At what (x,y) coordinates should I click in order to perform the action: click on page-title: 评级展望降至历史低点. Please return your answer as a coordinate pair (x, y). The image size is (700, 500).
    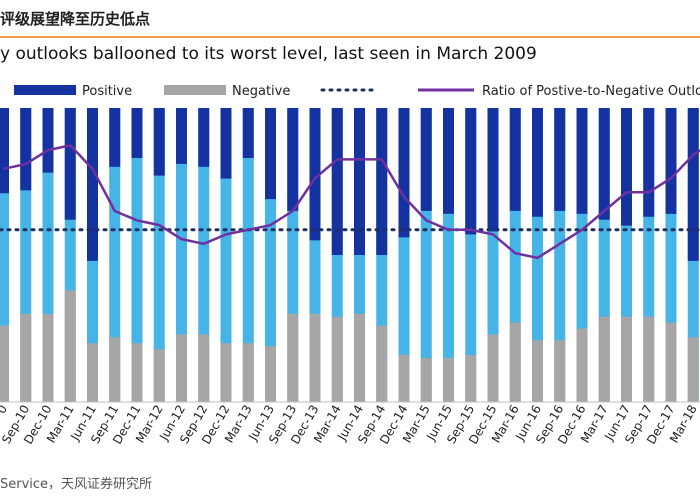
    Looking at the image, I should click on (75, 19).